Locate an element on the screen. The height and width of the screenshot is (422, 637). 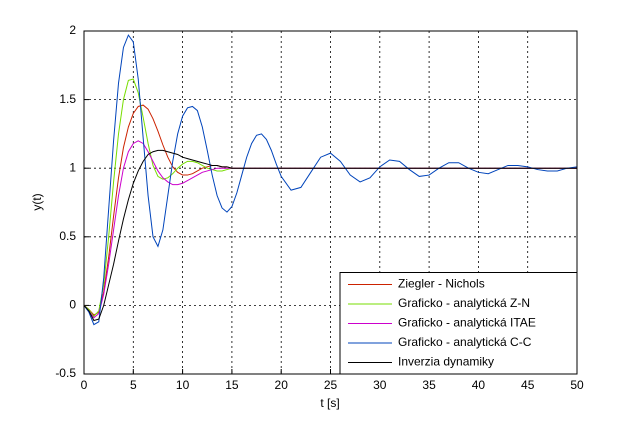
legend-label: Inverzia dynamiky is located at coordinates (446, 362).